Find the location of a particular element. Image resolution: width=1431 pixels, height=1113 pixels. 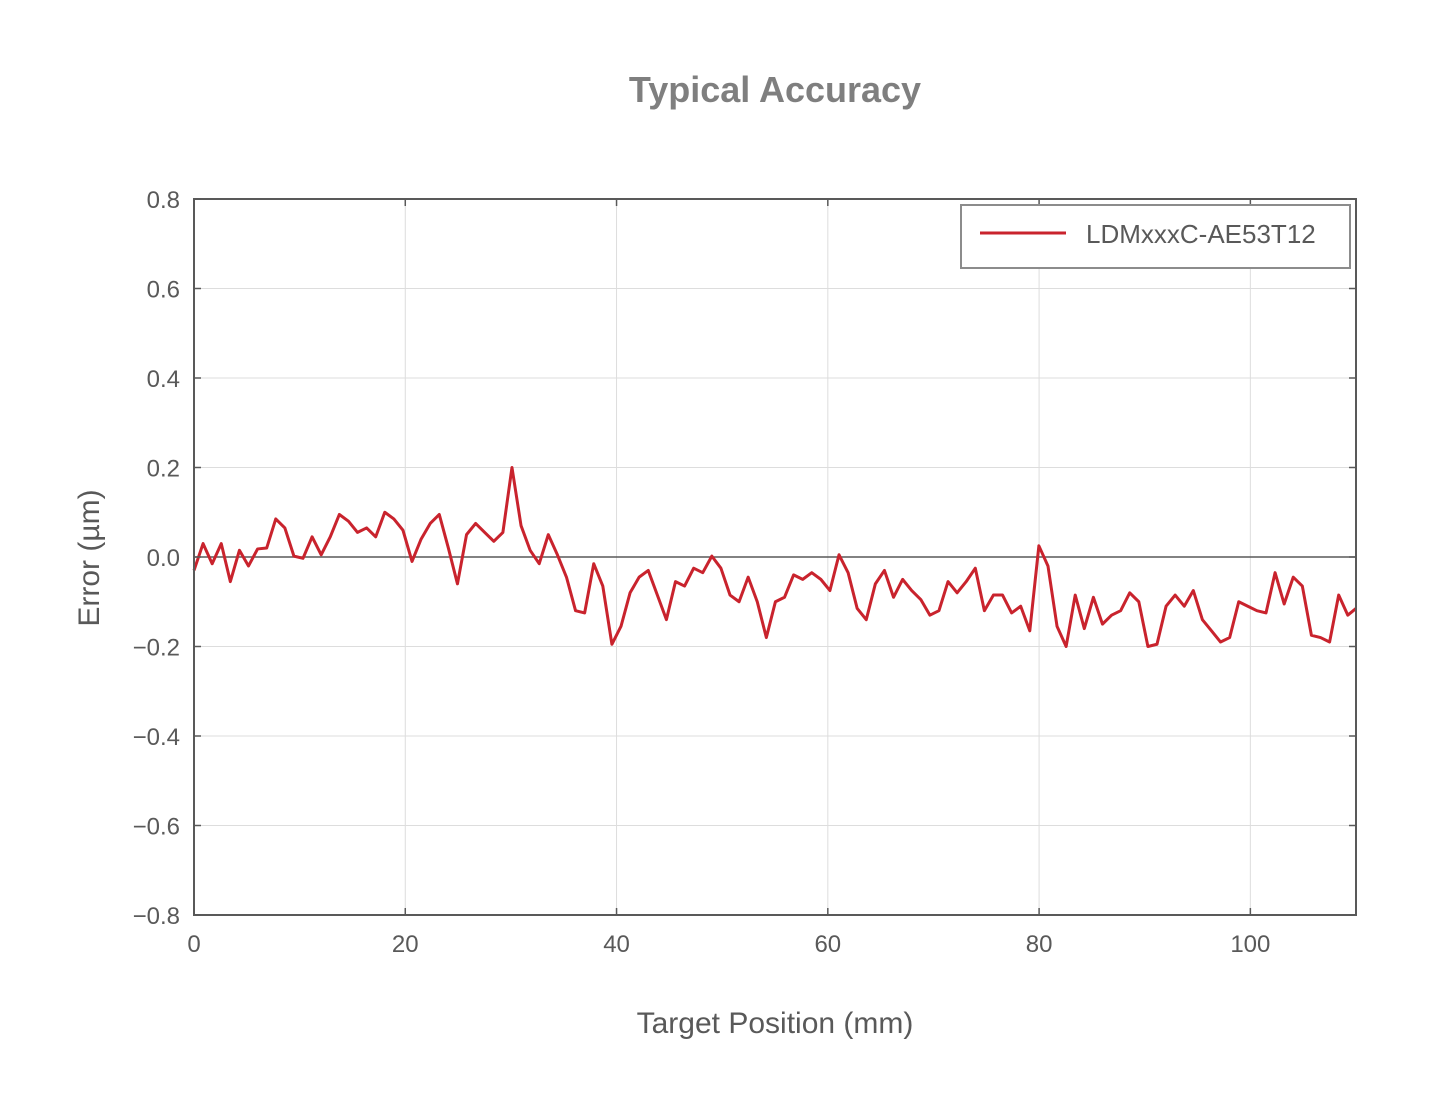

x-axis-label: Target Position (mm) is located at coordinates (775, 1023).